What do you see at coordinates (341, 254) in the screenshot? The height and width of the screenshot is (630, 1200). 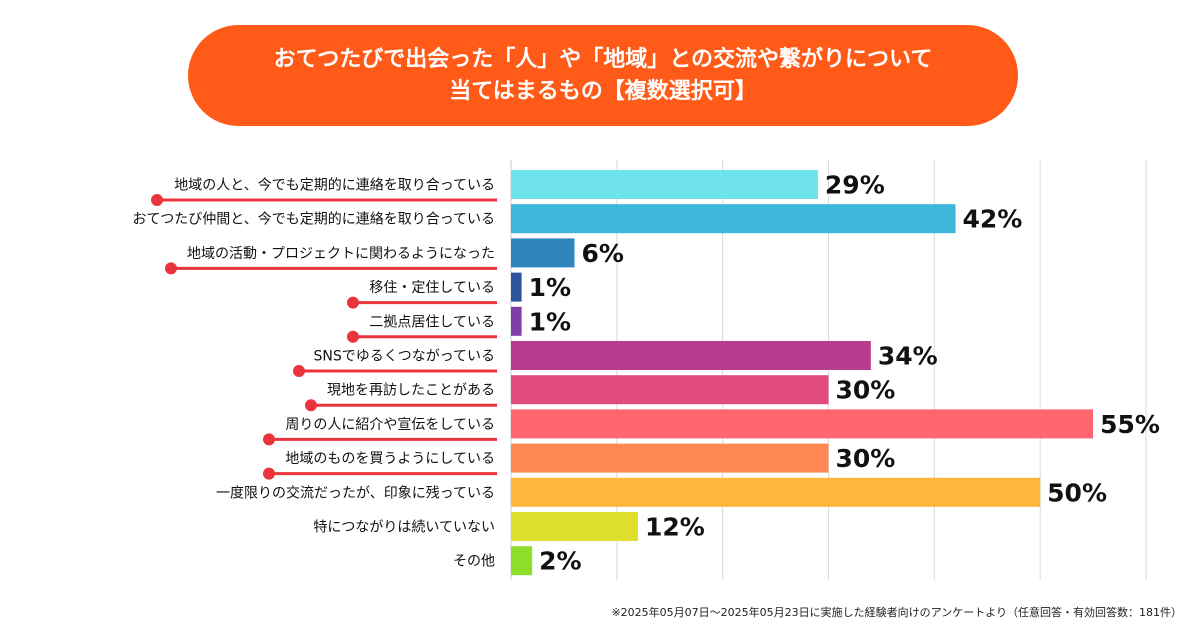 I see `category-label: 地域の活動・プロジェクトに関わるようになった` at bounding box center [341, 254].